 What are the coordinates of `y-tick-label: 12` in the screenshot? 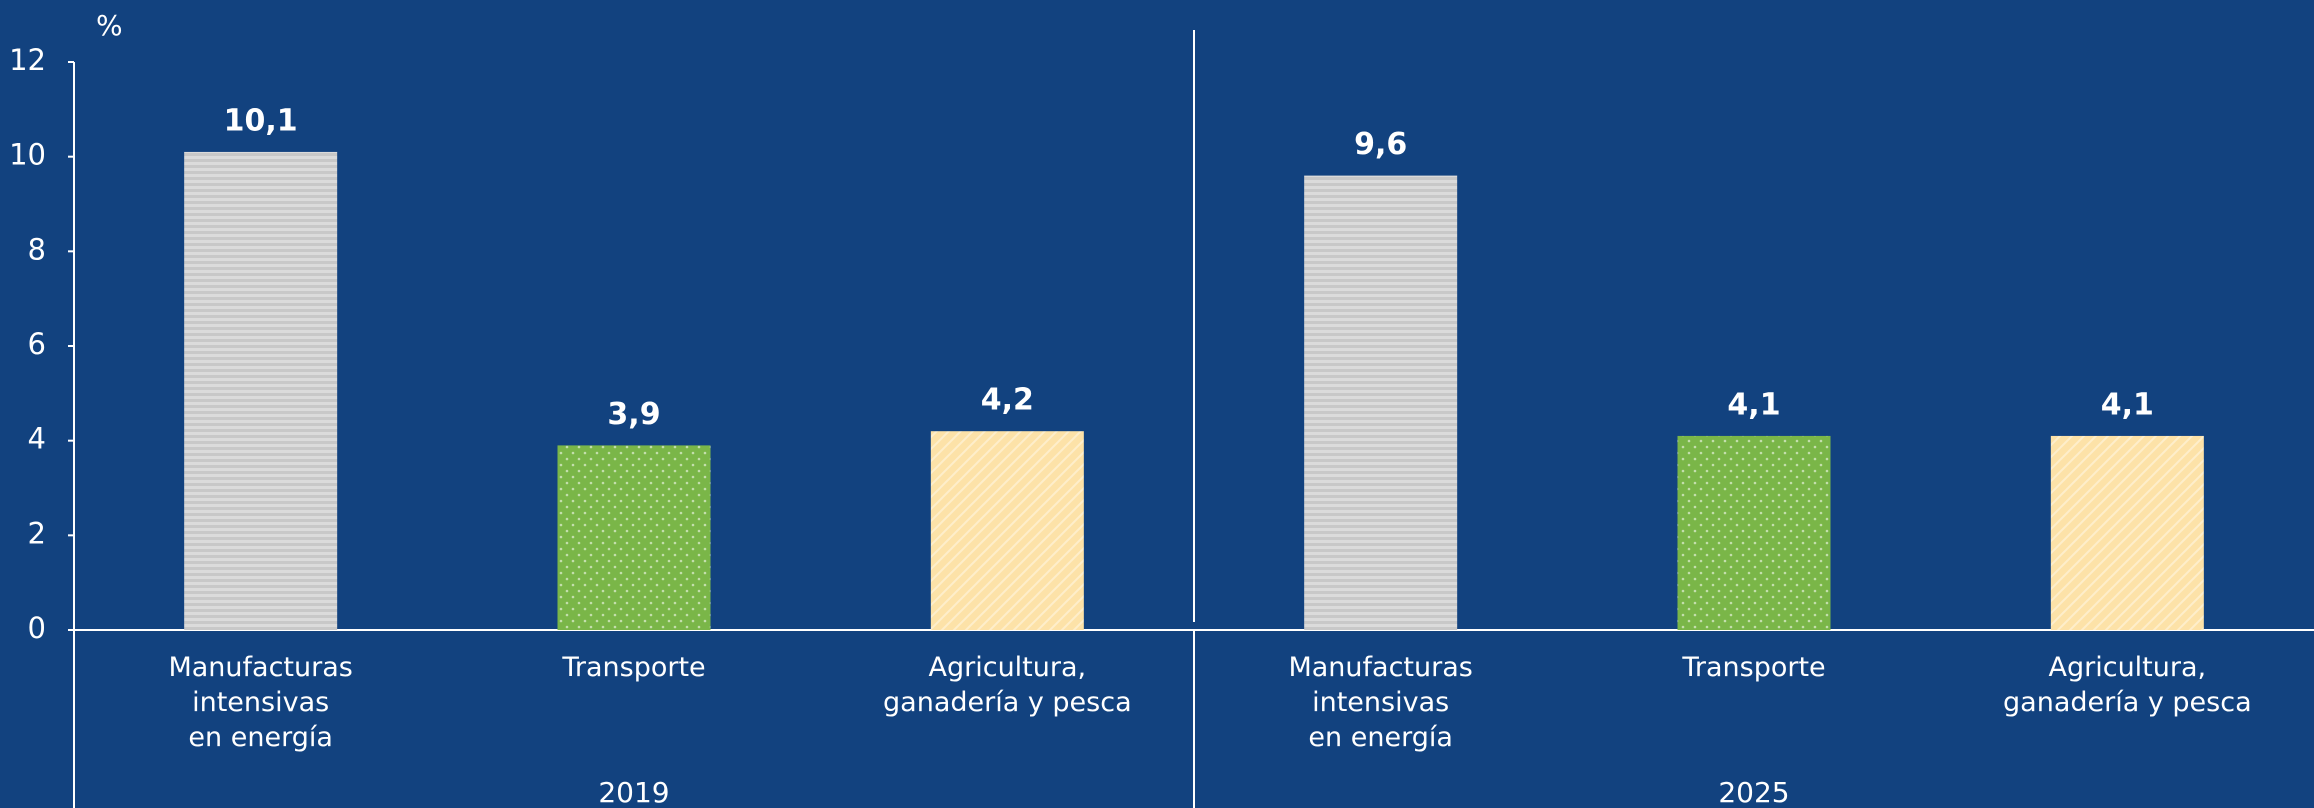 It's located at (27, 60).